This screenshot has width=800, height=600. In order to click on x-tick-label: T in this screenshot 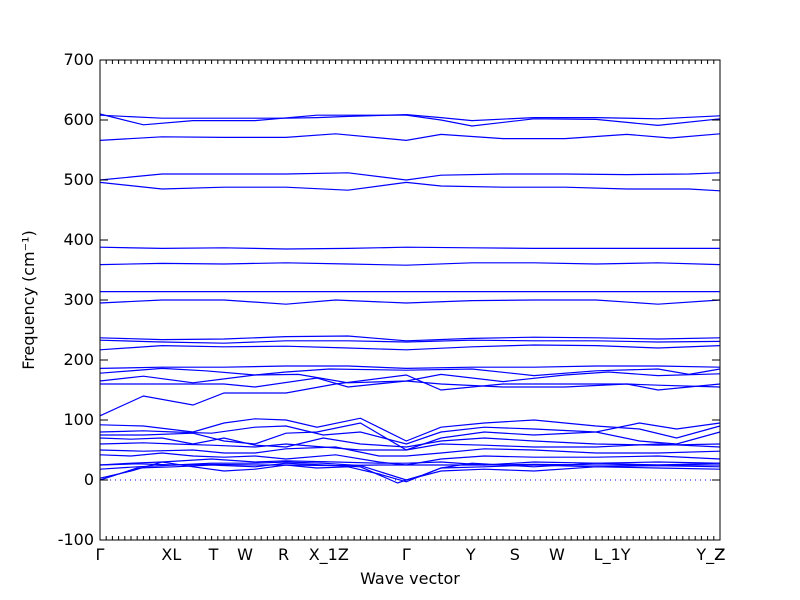, I will do `click(213, 554)`.